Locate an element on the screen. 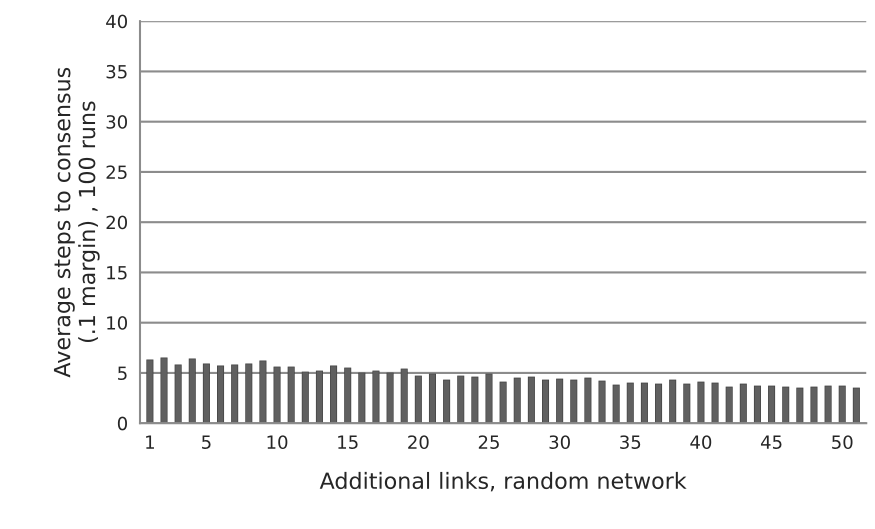 This screenshot has height=529, width=875. y-tick-label: 10 is located at coordinates (117, 323).